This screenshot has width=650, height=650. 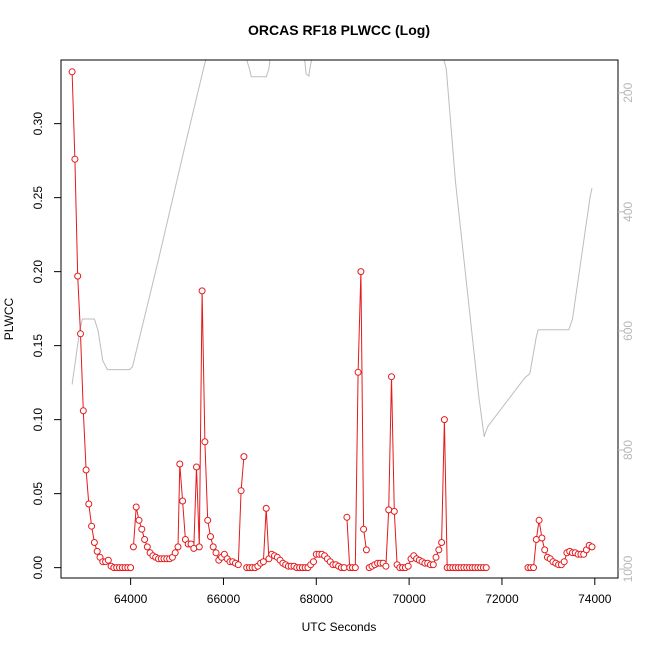 I want to click on y-tick-label: 0.00, so click(x=38, y=568).